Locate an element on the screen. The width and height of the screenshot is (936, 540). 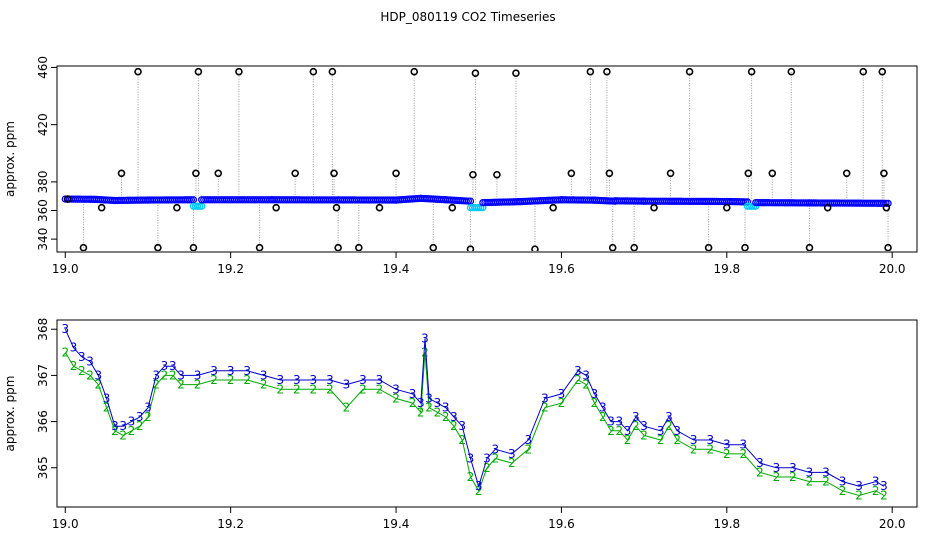
y-tick-label: 380 is located at coordinates (43, 181).